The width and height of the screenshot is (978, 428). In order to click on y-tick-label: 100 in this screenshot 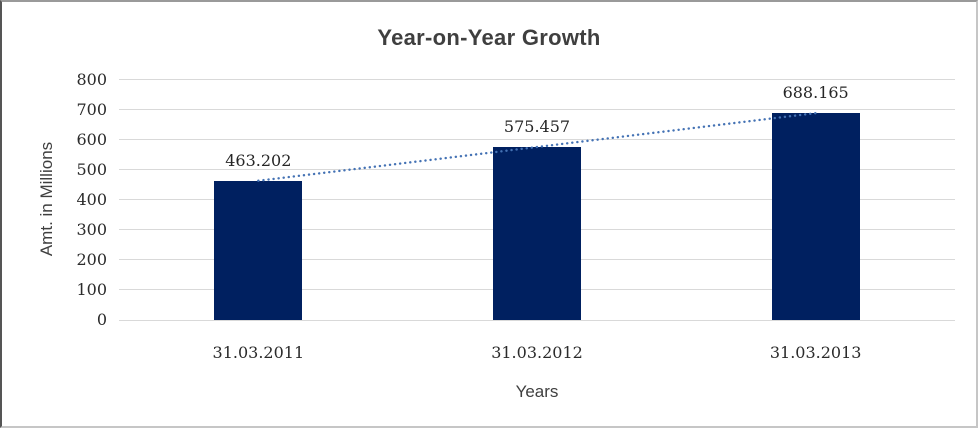, I will do `click(91, 289)`.